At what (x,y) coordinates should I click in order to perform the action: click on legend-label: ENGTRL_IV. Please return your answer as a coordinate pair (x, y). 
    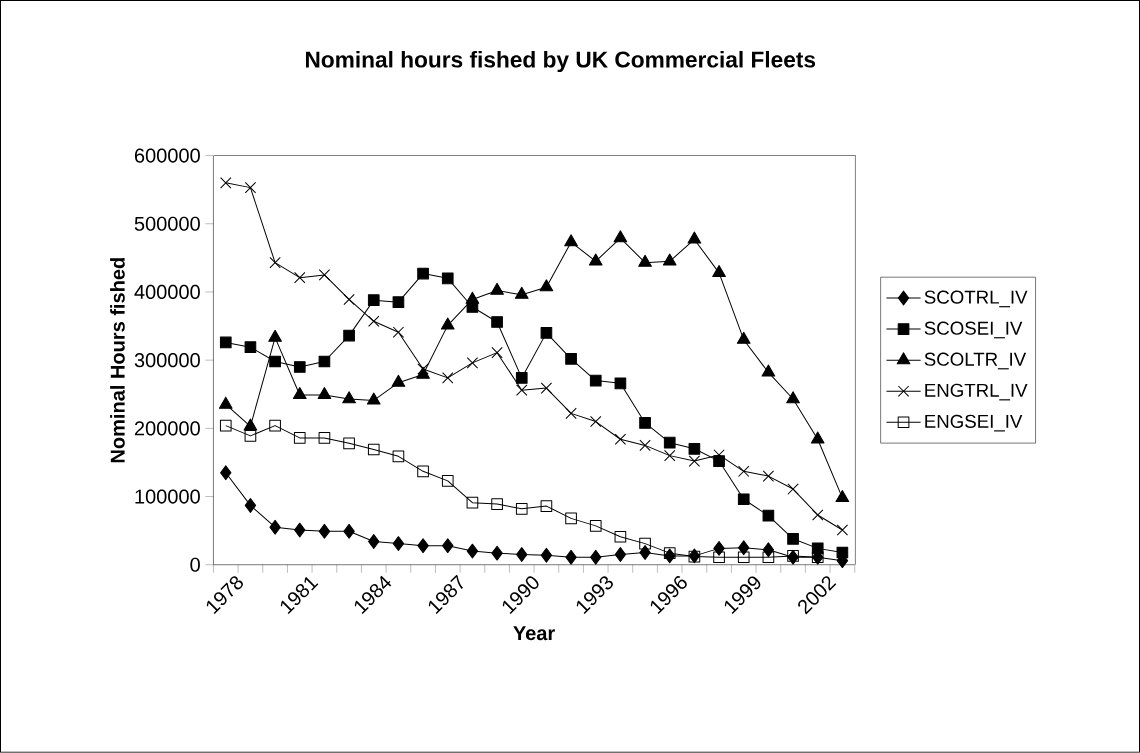
    Looking at the image, I should click on (976, 392).